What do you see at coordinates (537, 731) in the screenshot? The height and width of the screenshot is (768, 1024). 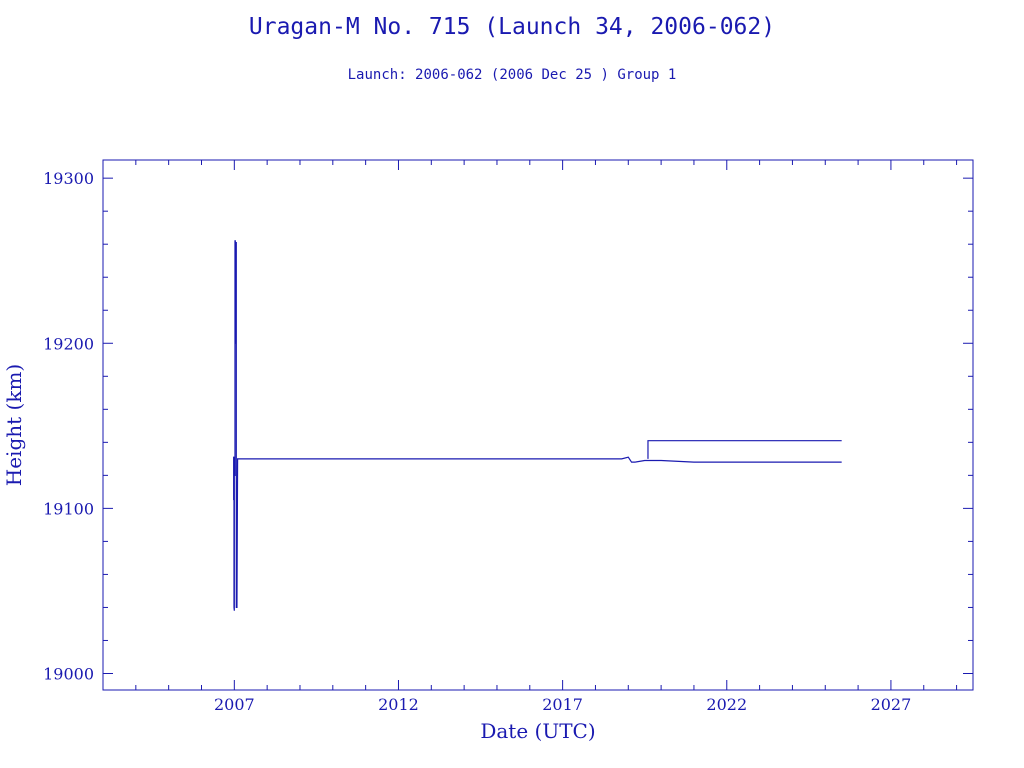 I see `x-axis-label: Date (UTC)` at bounding box center [537, 731].